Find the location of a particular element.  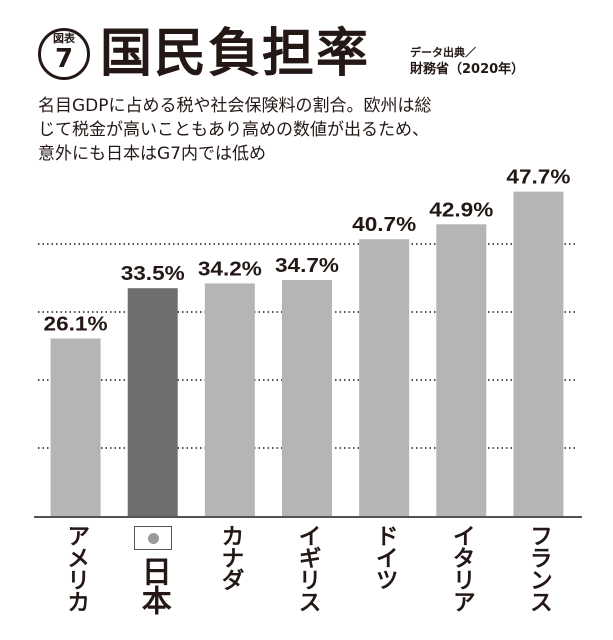

source-line2: 財務省（2020年） is located at coordinates (467, 69).